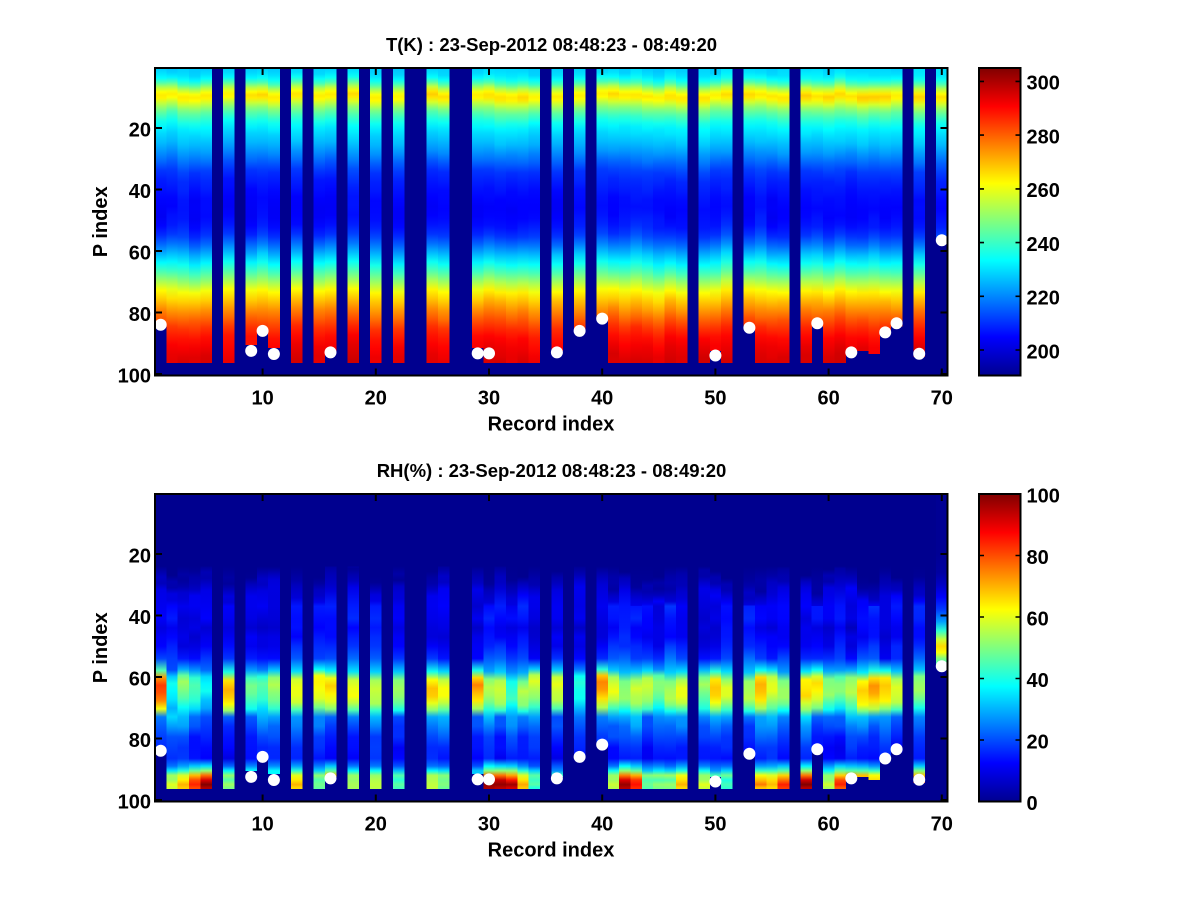 The image size is (1200, 900). Describe the element at coordinates (1043, 191) in the screenshot. I see `svg-text: 260` at that location.